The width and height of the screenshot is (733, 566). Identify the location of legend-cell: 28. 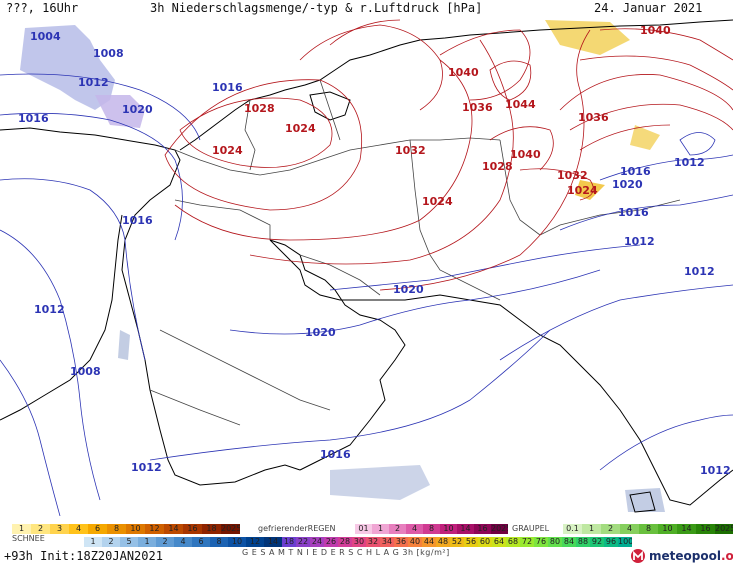
(345, 542).